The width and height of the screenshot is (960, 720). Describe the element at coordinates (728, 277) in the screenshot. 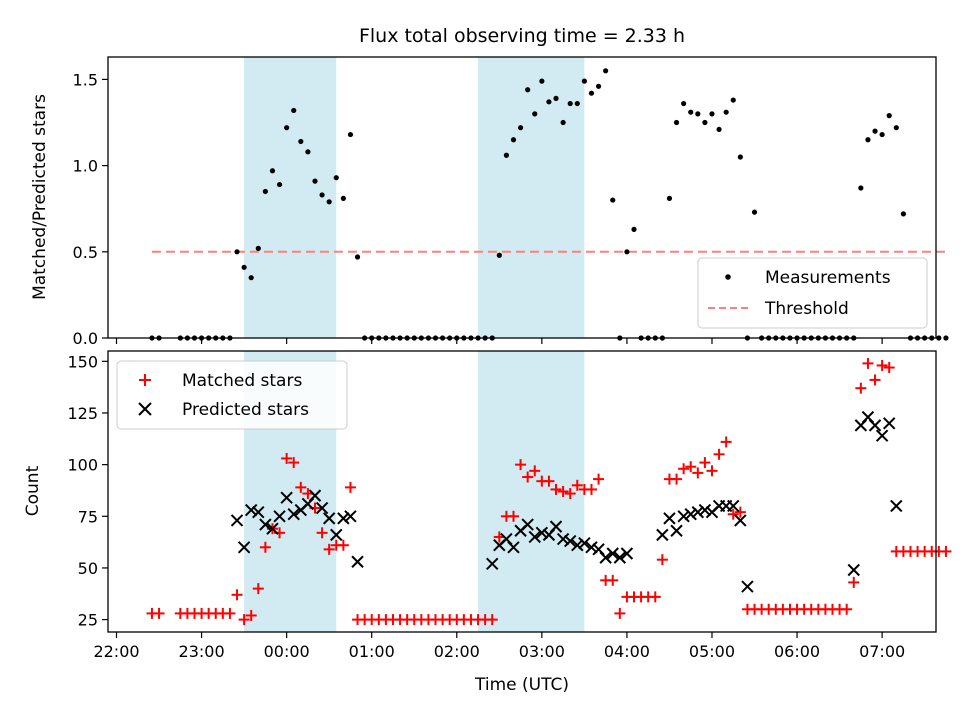

I see `legend-measurements-marker` at that location.